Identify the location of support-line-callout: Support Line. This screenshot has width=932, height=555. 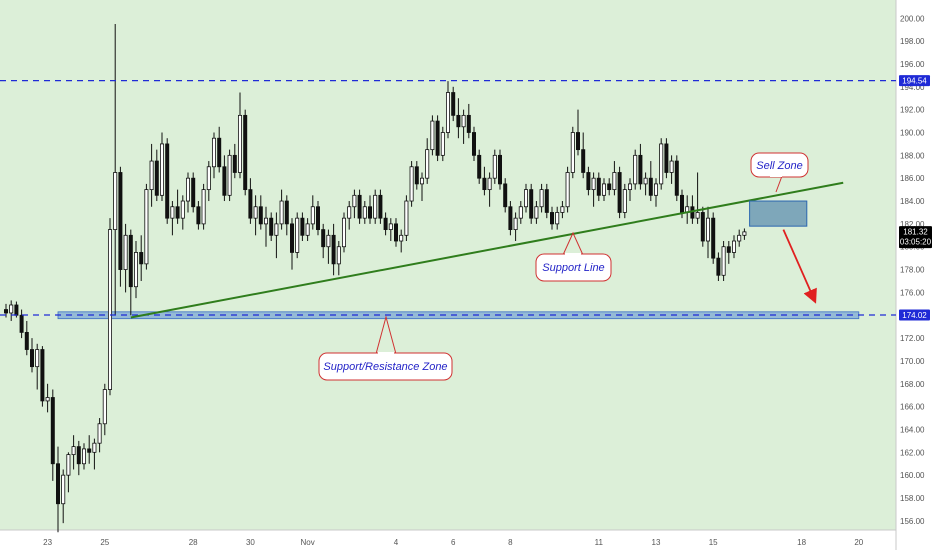
(573, 256).